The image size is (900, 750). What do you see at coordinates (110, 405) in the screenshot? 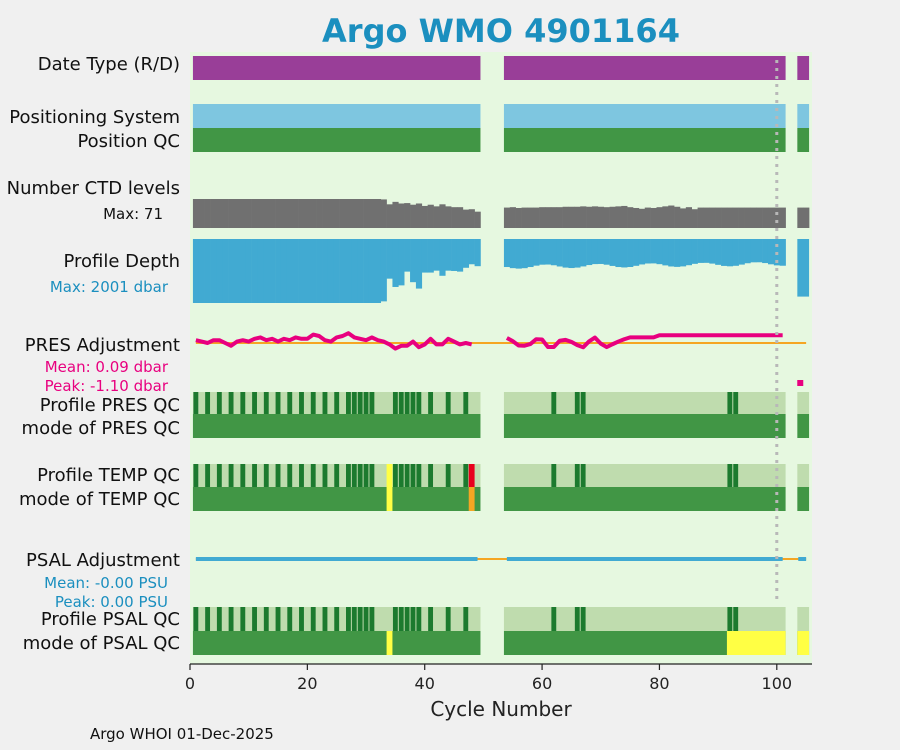
I see `label-profile-pres-qc: Profile PRES QC` at bounding box center [110, 405].